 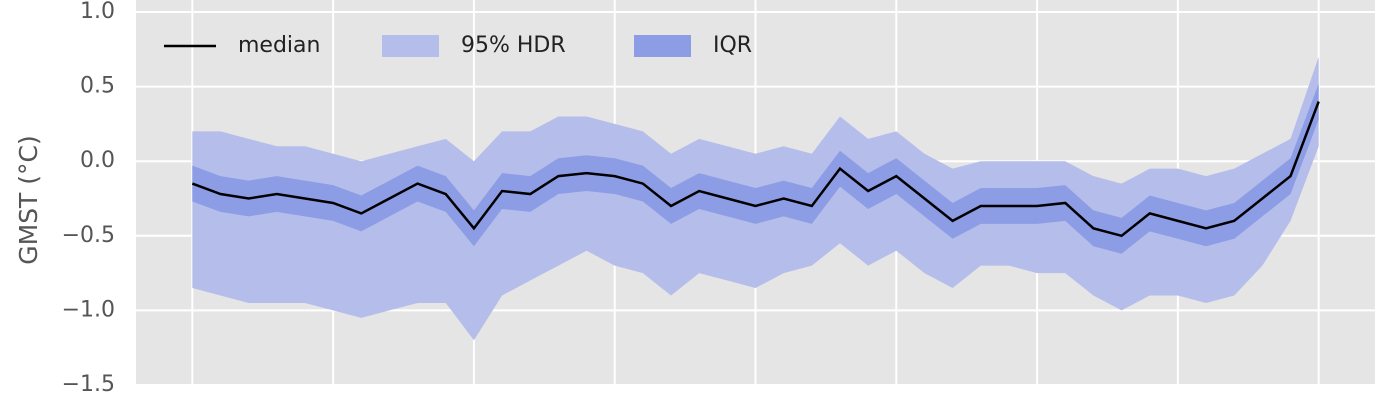 What do you see at coordinates (279, 45) in the screenshot?
I see `legend-label: median` at bounding box center [279, 45].